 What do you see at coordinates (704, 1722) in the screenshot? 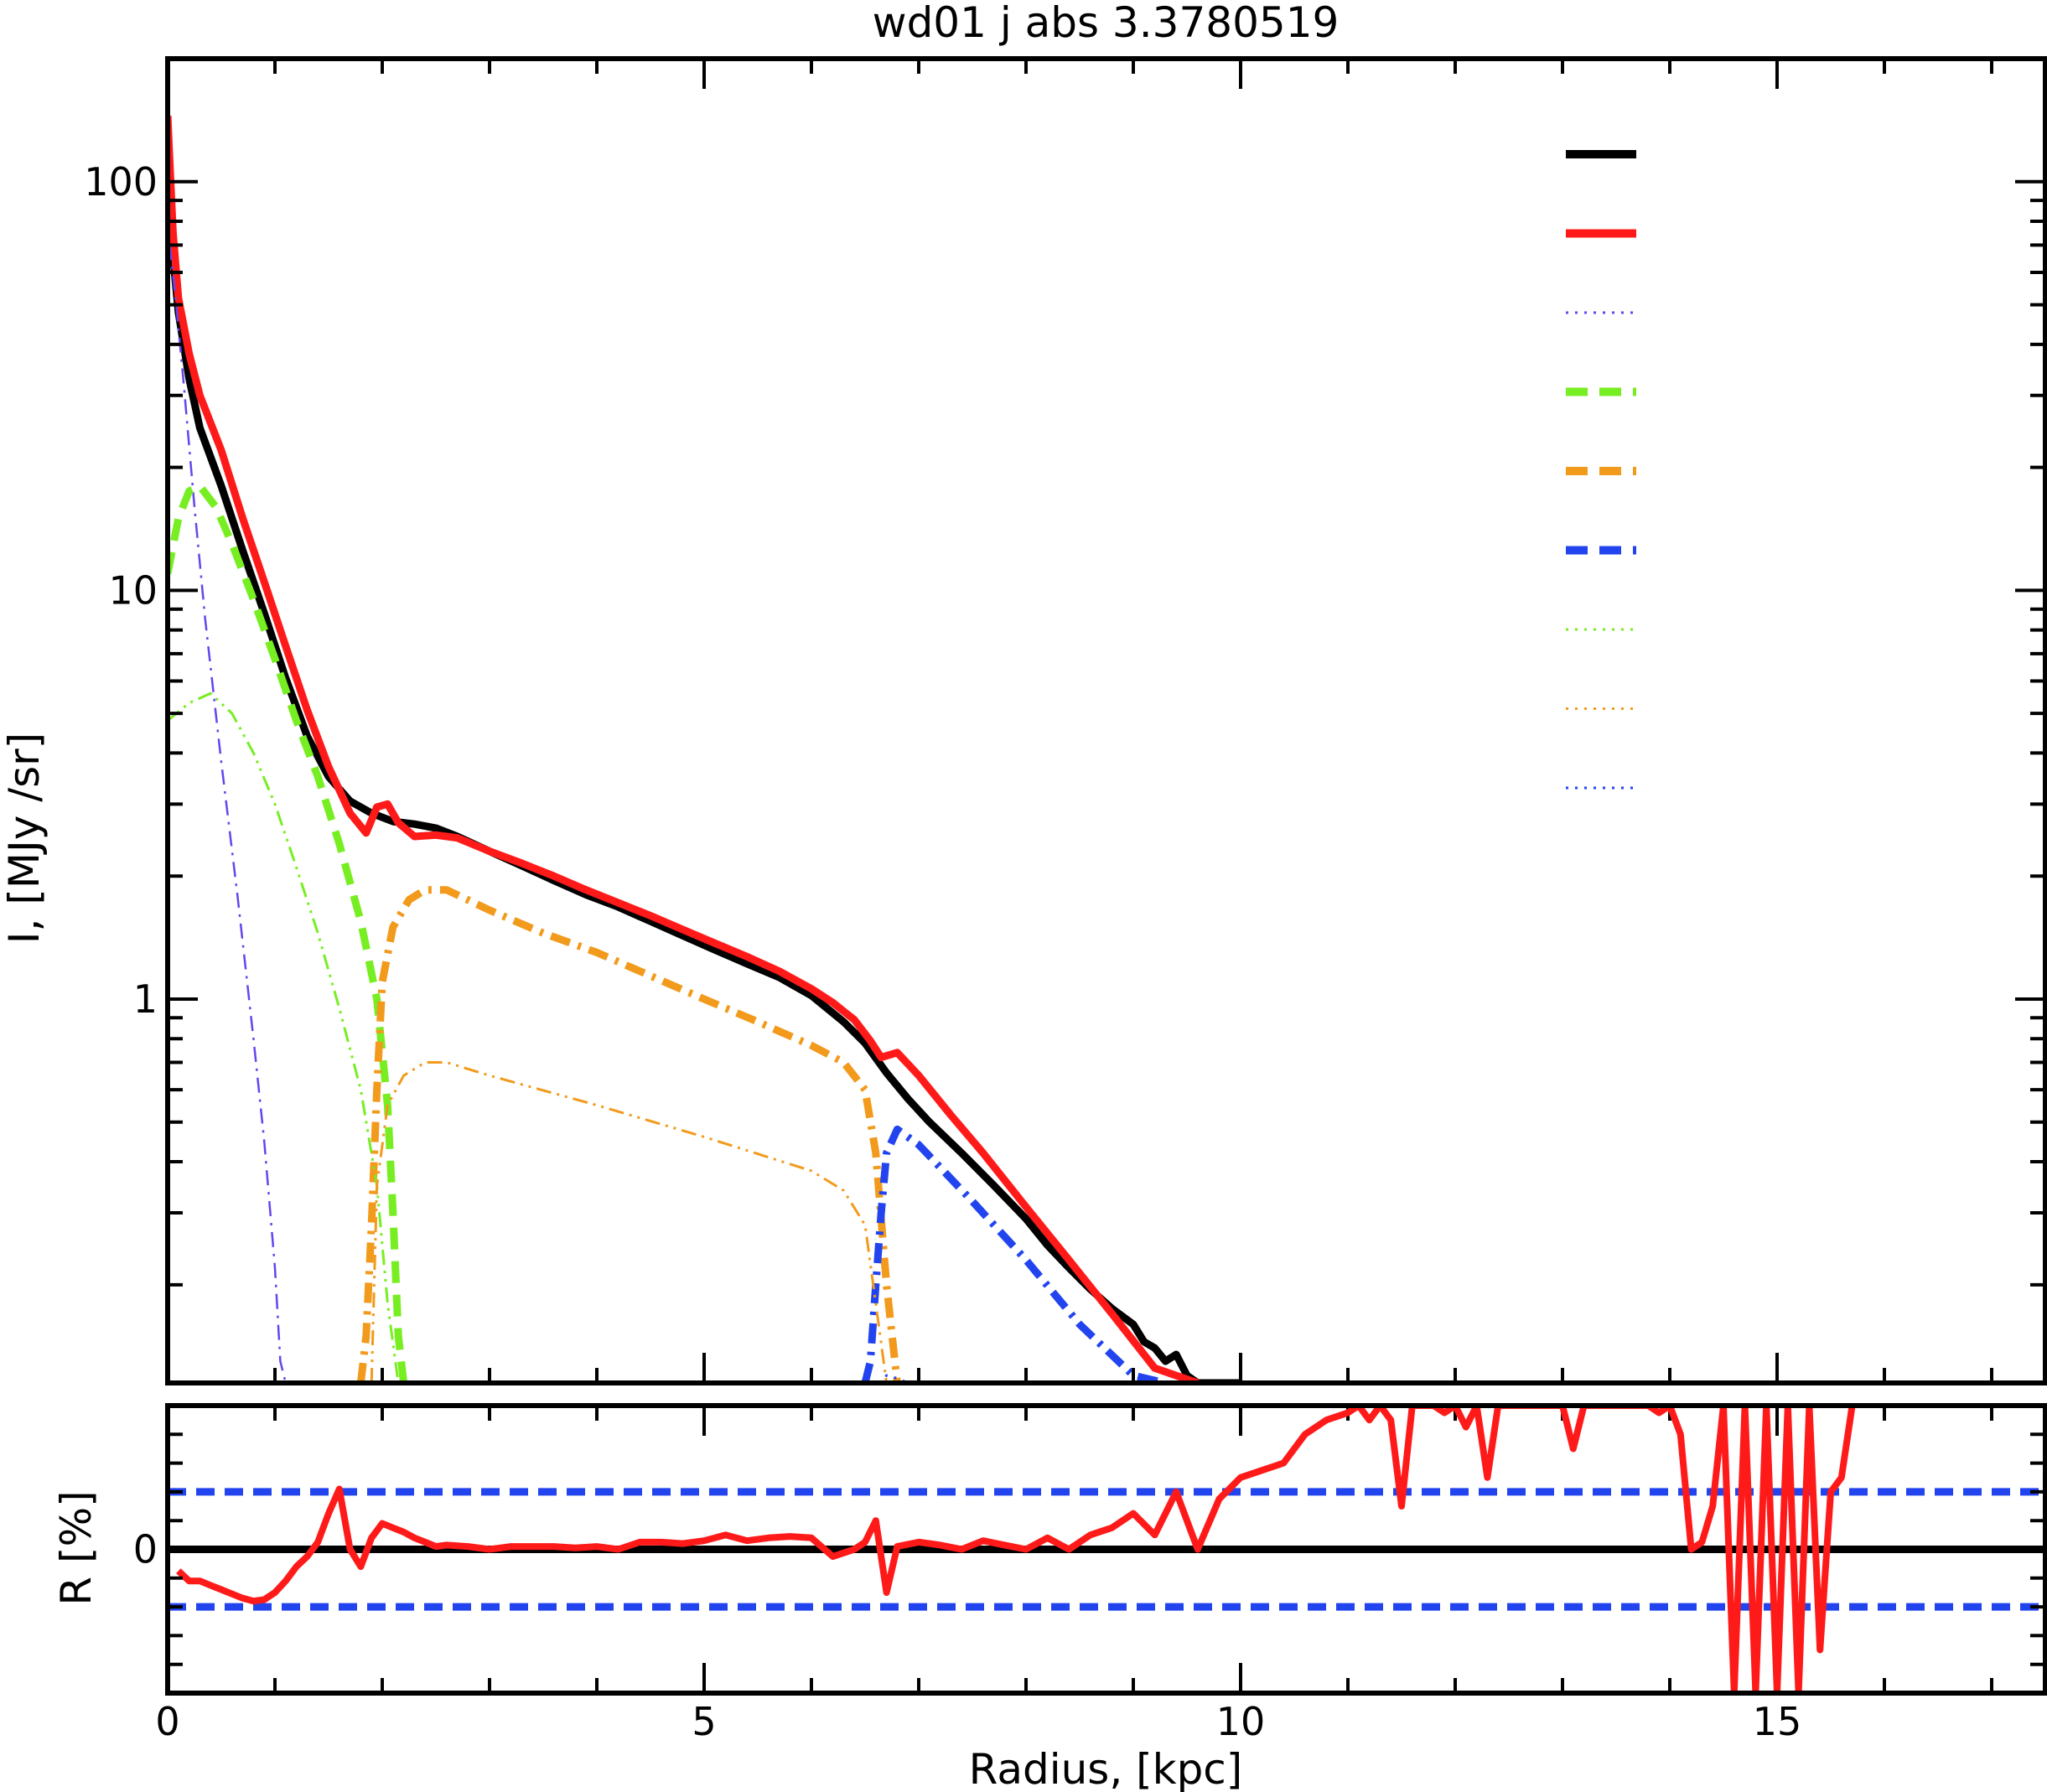
I see `x-tick-label: 5` at bounding box center [704, 1722].